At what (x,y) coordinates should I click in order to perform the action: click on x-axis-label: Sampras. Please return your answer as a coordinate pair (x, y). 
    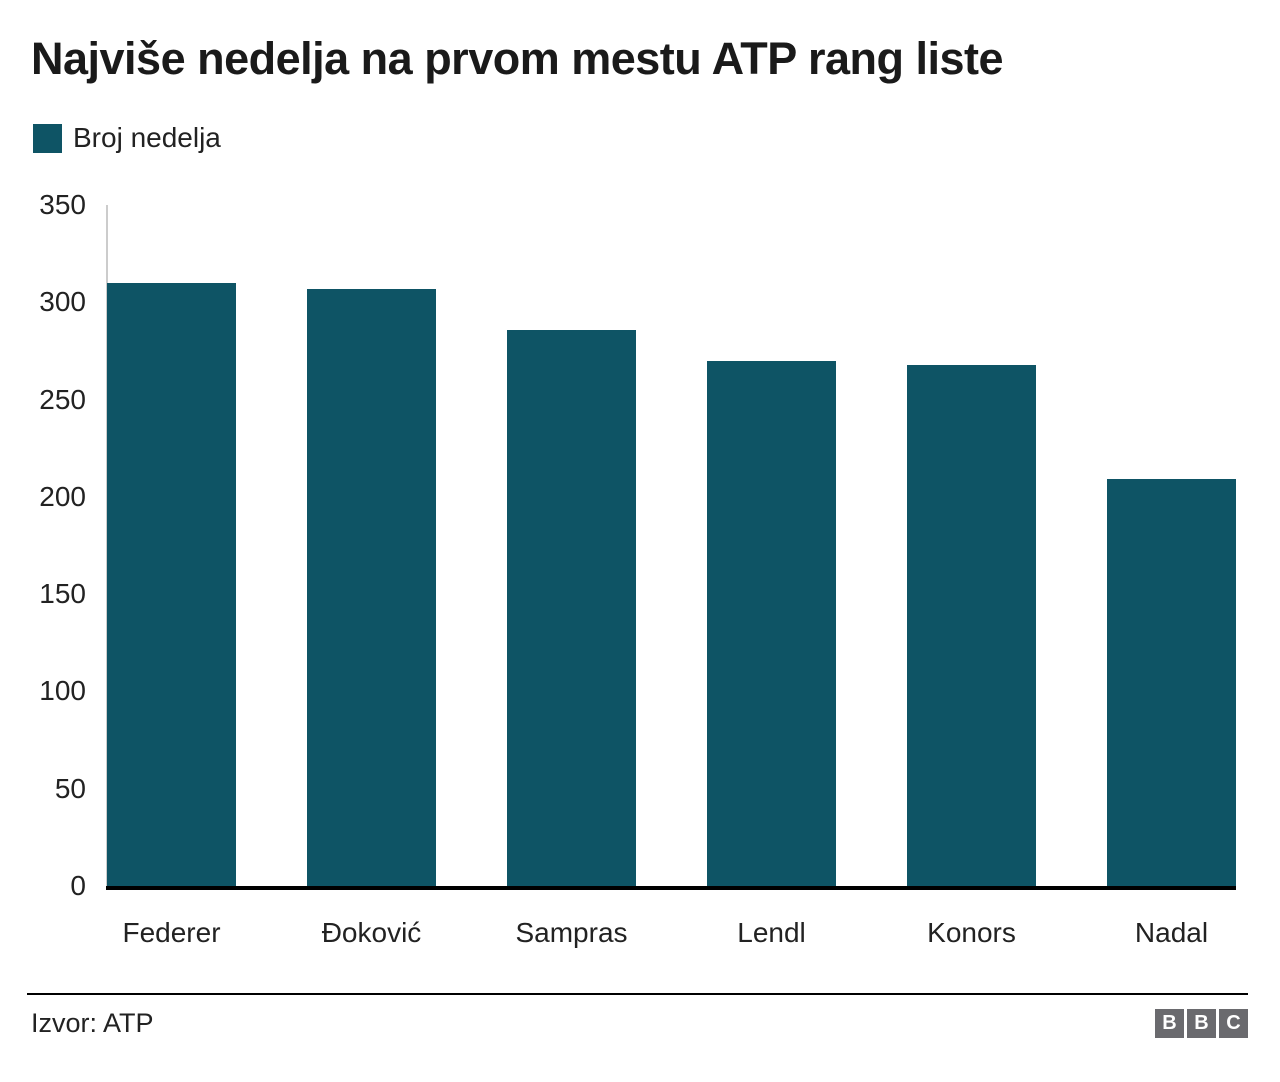
    Looking at the image, I should click on (571, 932).